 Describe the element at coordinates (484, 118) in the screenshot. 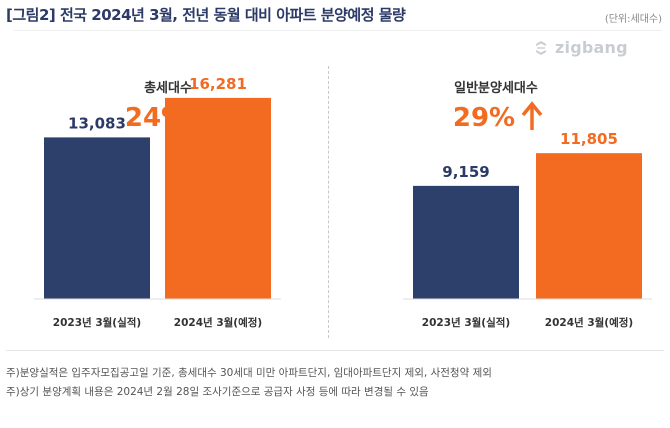

I see `chart-2-change-label: 29%` at that location.